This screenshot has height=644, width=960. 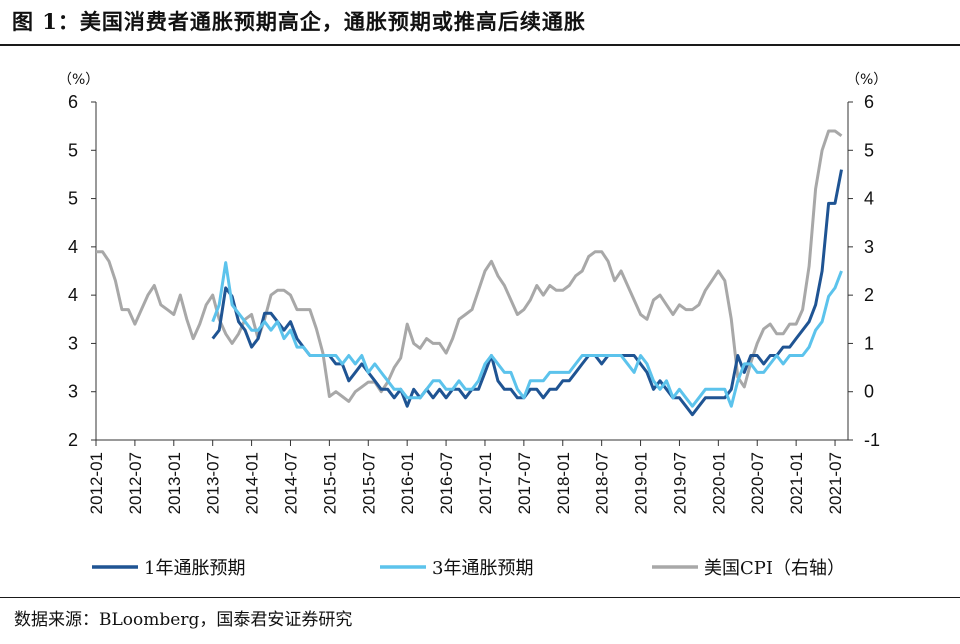 I want to click on left-tick-label: 2, so click(x=73, y=440).